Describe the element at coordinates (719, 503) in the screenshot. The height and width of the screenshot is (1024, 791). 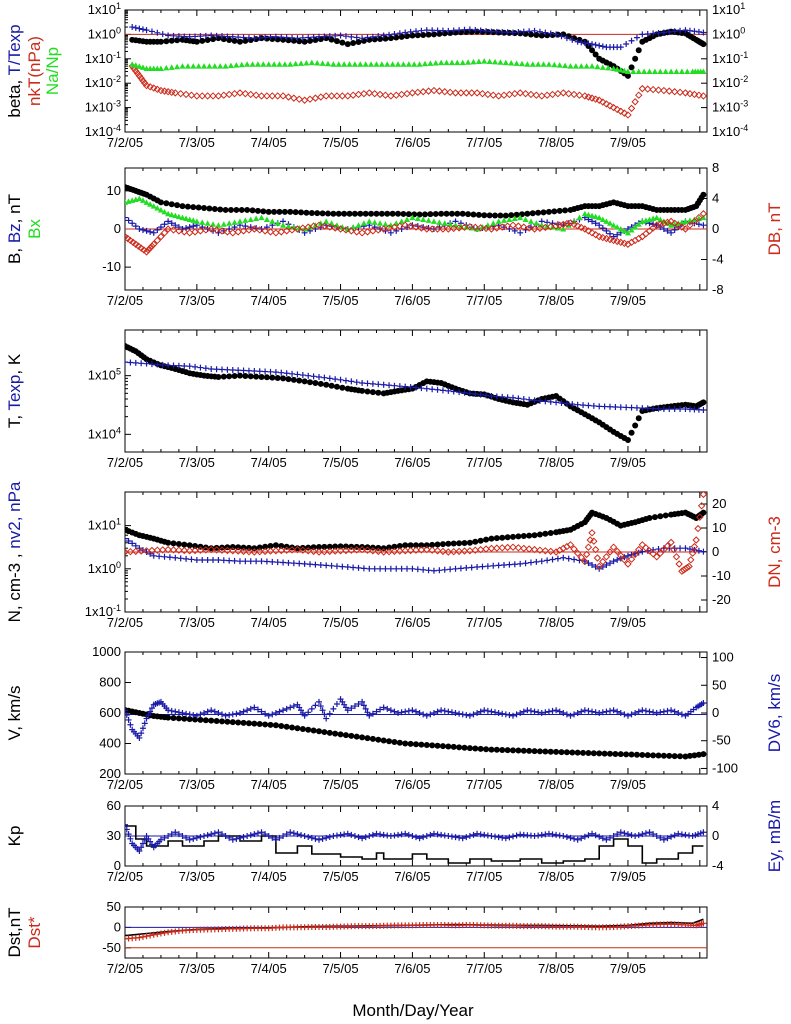
I see `y2-tick-label: 20` at that location.